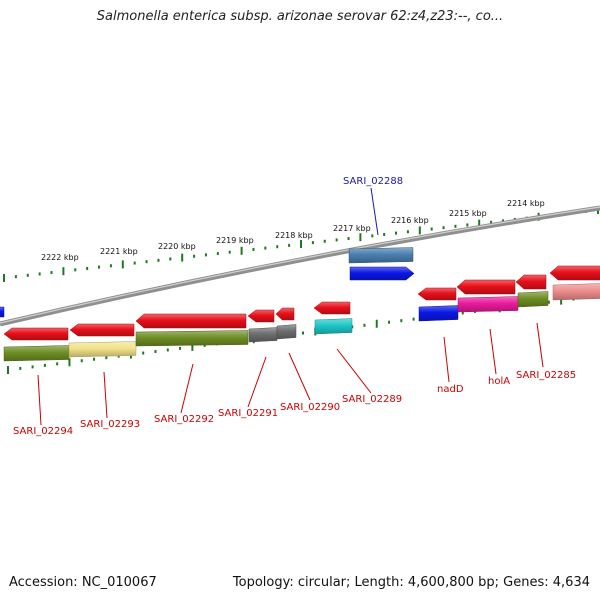 The height and width of the screenshot is (600, 600). Describe the element at coordinates (184, 419) in the screenshot. I see `gene-label-sari-02292: SARI_02292` at that location.